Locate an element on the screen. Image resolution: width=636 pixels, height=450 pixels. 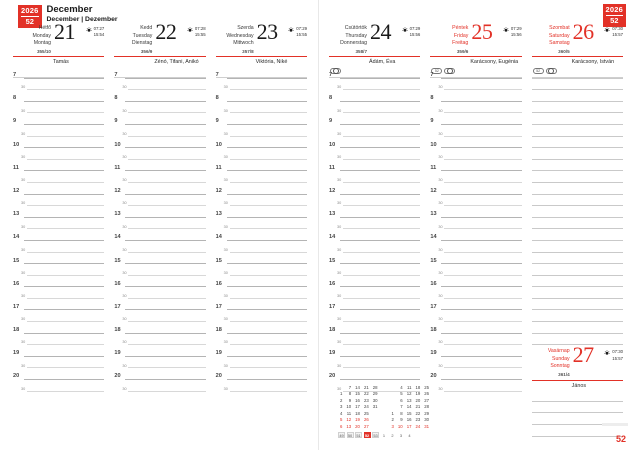
halfhour-slot-11-1: 30 is located at coordinates (160, 177).